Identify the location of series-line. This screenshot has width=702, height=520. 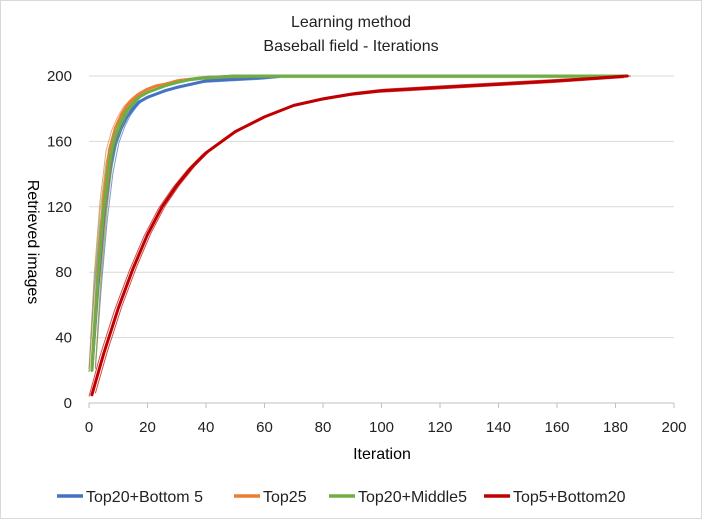
(171, 221).